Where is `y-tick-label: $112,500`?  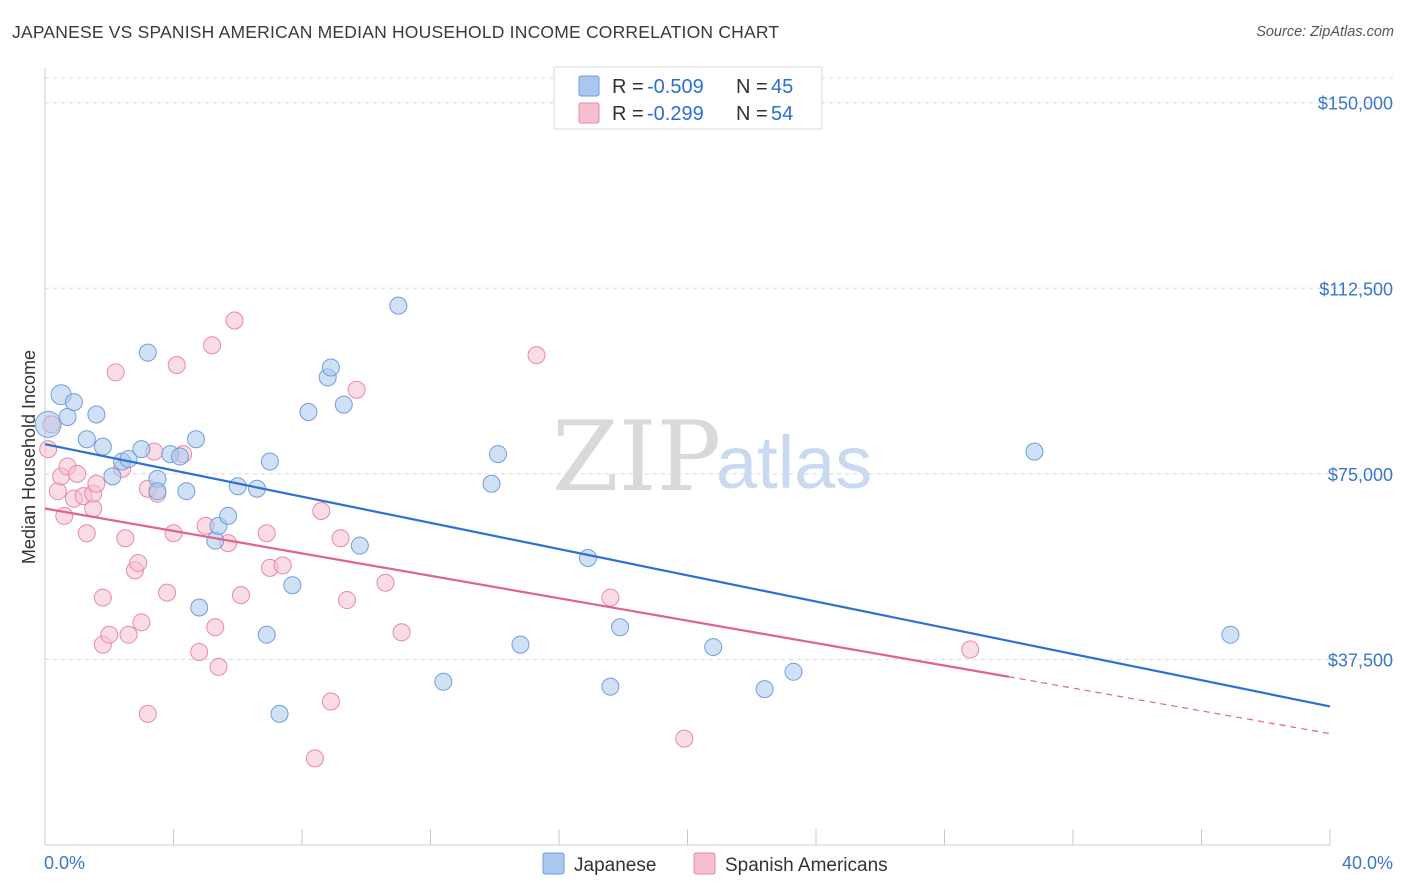
y-tick-label: $112,500 is located at coordinates (1356, 289).